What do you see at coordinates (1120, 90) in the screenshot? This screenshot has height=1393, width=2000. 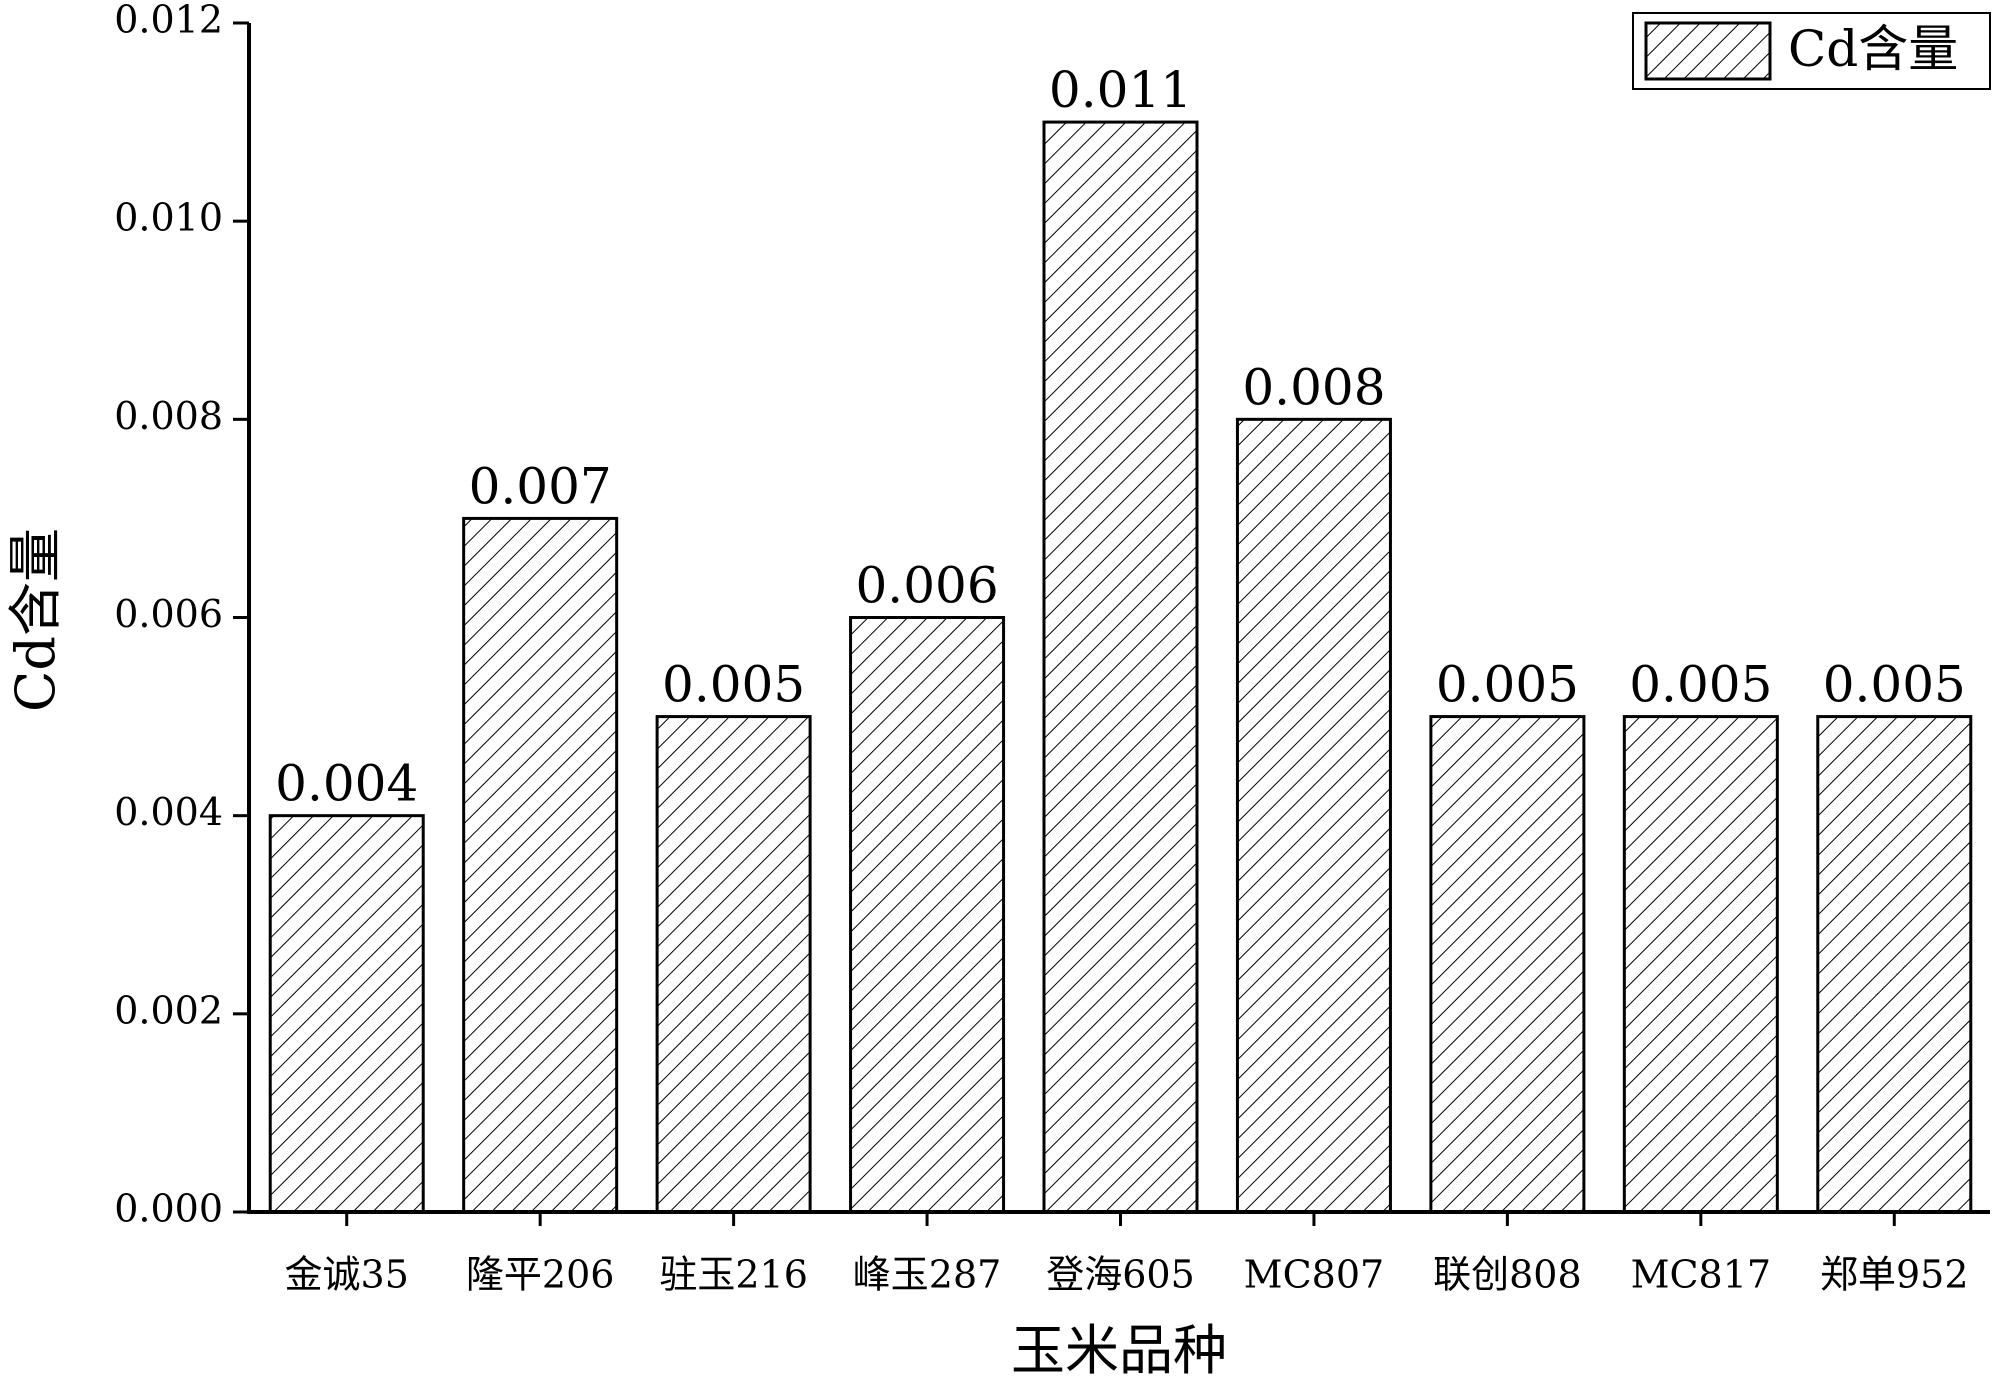 I see `value-label: 0.011` at bounding box center [1120, 90].